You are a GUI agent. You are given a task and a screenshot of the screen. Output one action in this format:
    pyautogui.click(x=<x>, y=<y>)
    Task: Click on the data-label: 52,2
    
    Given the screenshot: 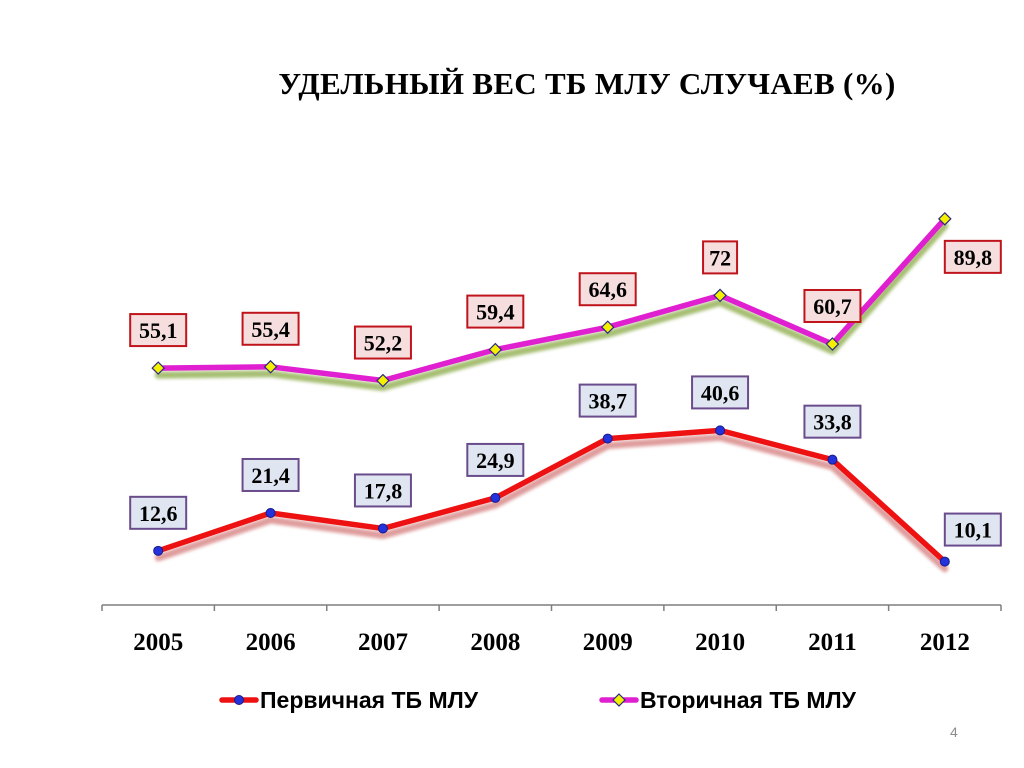 What is the action you would take?
    pyautogui.click(x=382, y=342)
    